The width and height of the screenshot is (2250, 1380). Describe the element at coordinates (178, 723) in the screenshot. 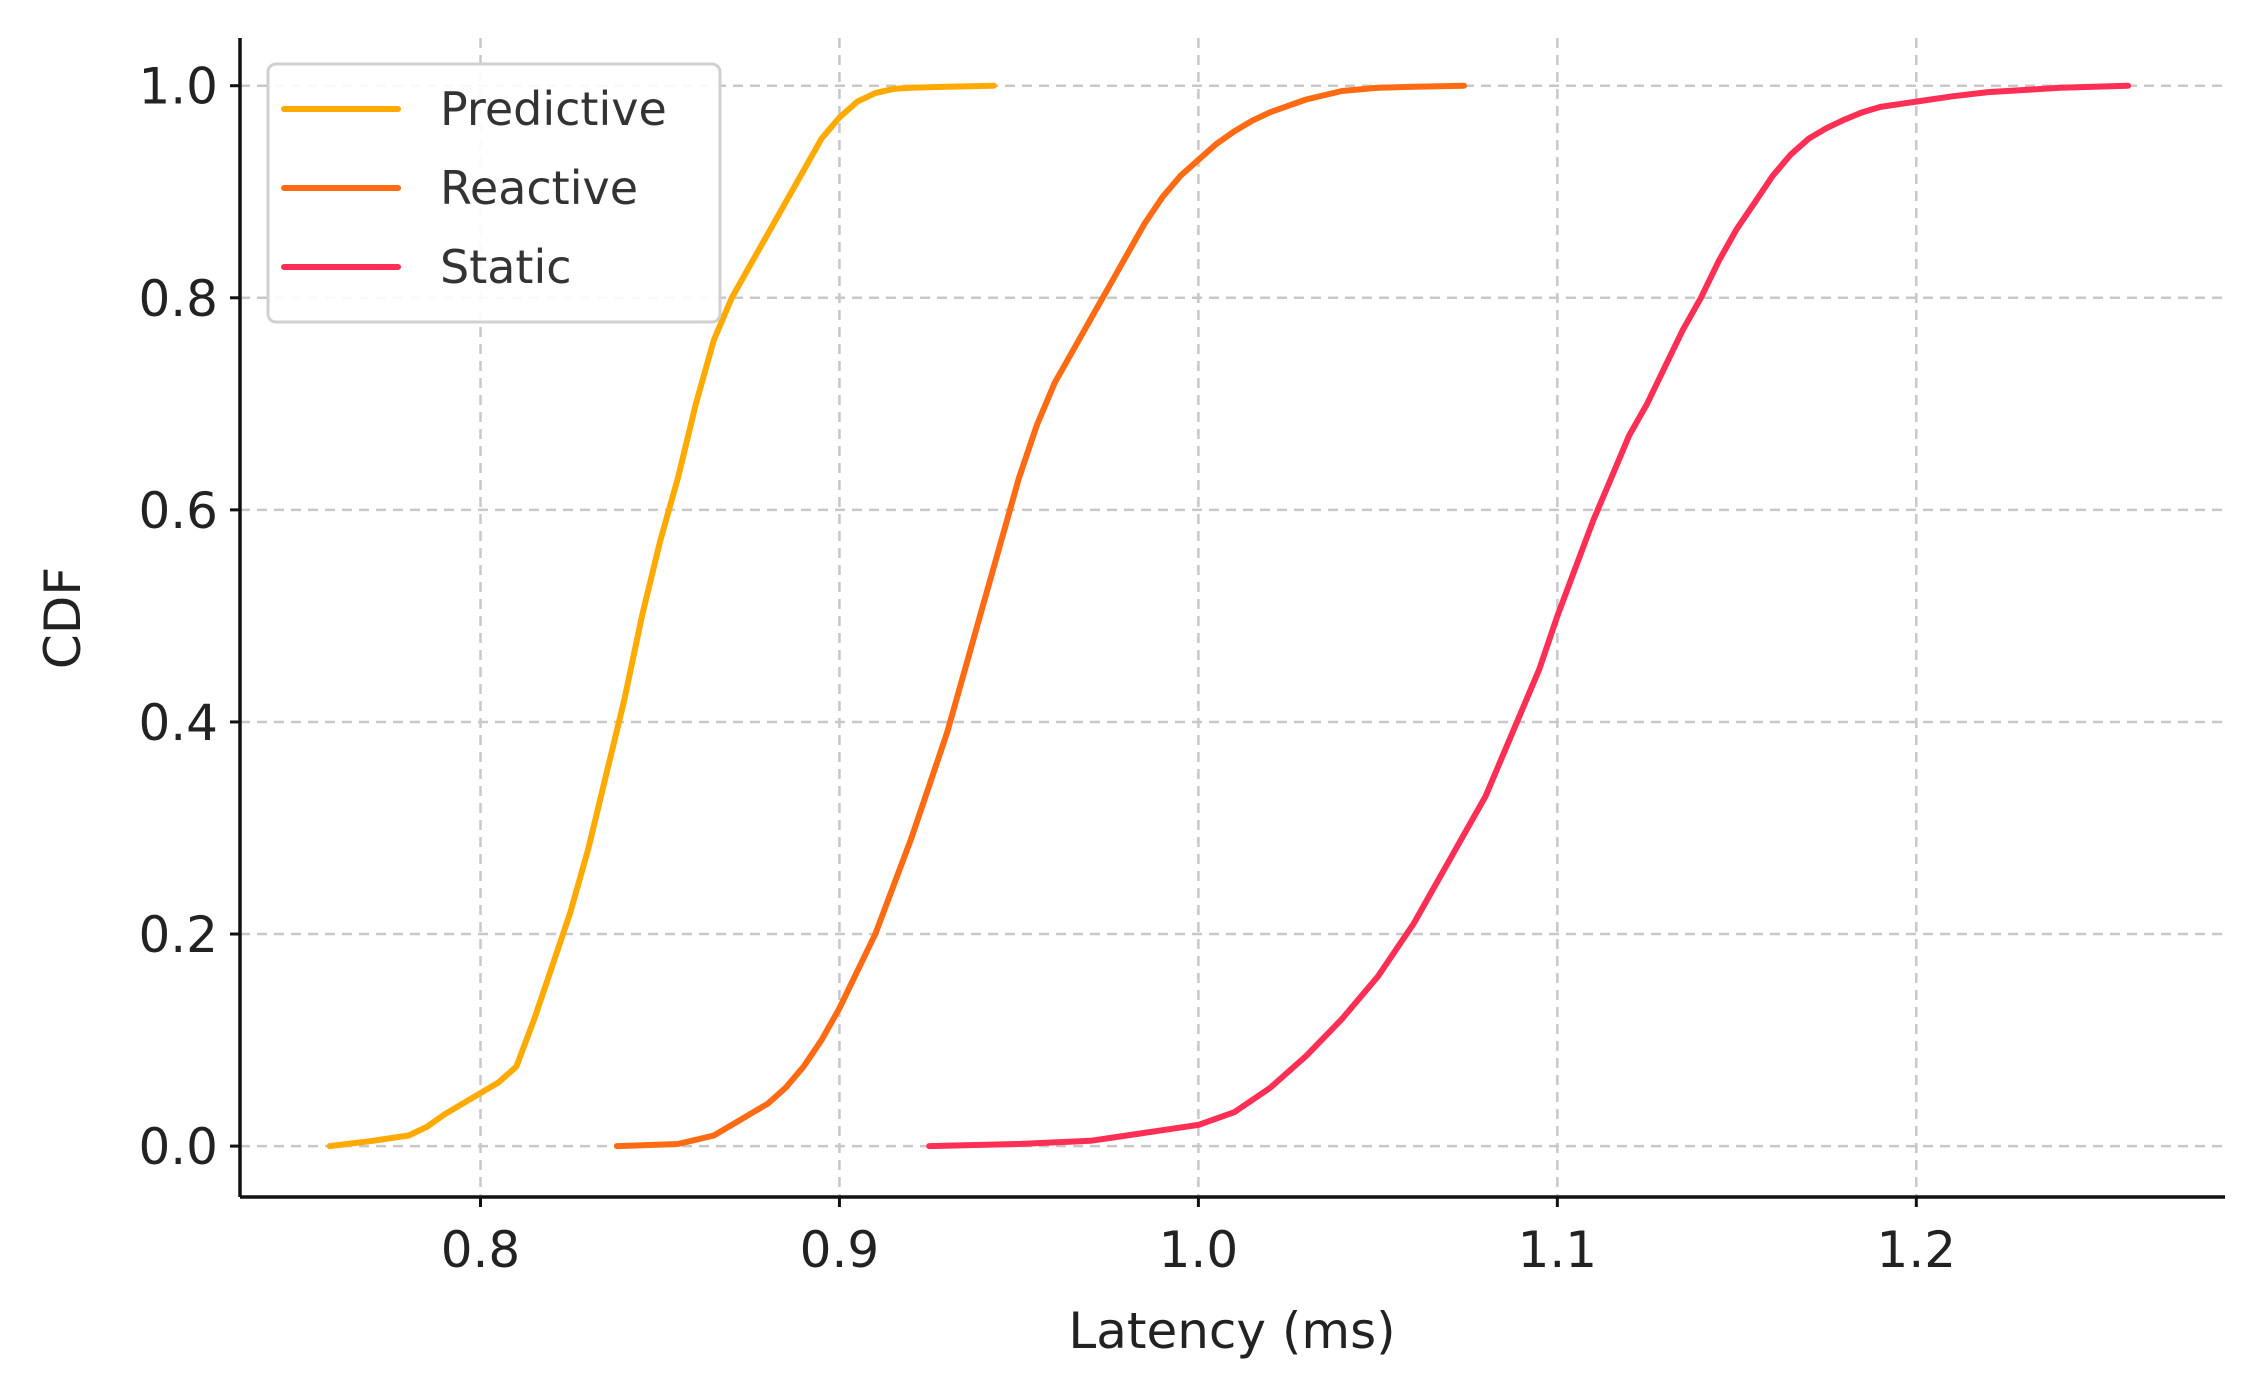

I see `y-tick-label: 0.4` at that location.